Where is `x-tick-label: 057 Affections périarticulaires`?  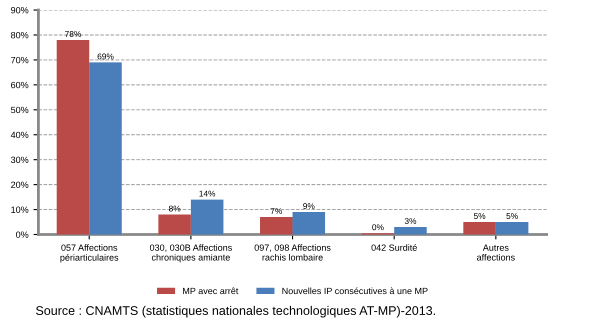
x-tick-label: 057 Affections périarticulaires is located at coordinates (89, 253).